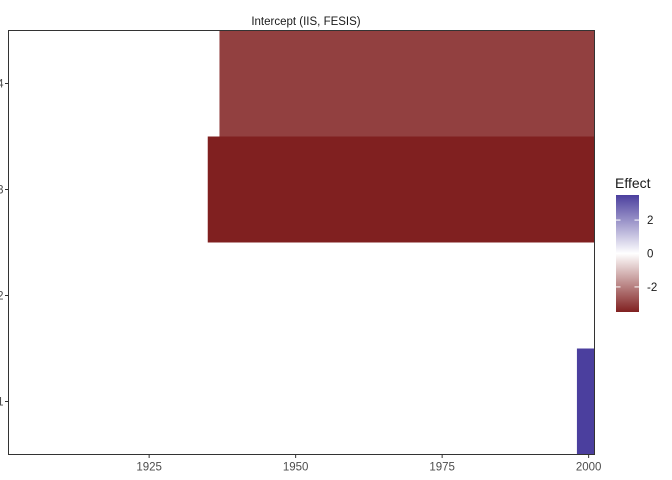  What do you see at coordinates (149, 468) in the screenshot?
I see `x-tick-label: 1925` at bounding box center [149, 468].